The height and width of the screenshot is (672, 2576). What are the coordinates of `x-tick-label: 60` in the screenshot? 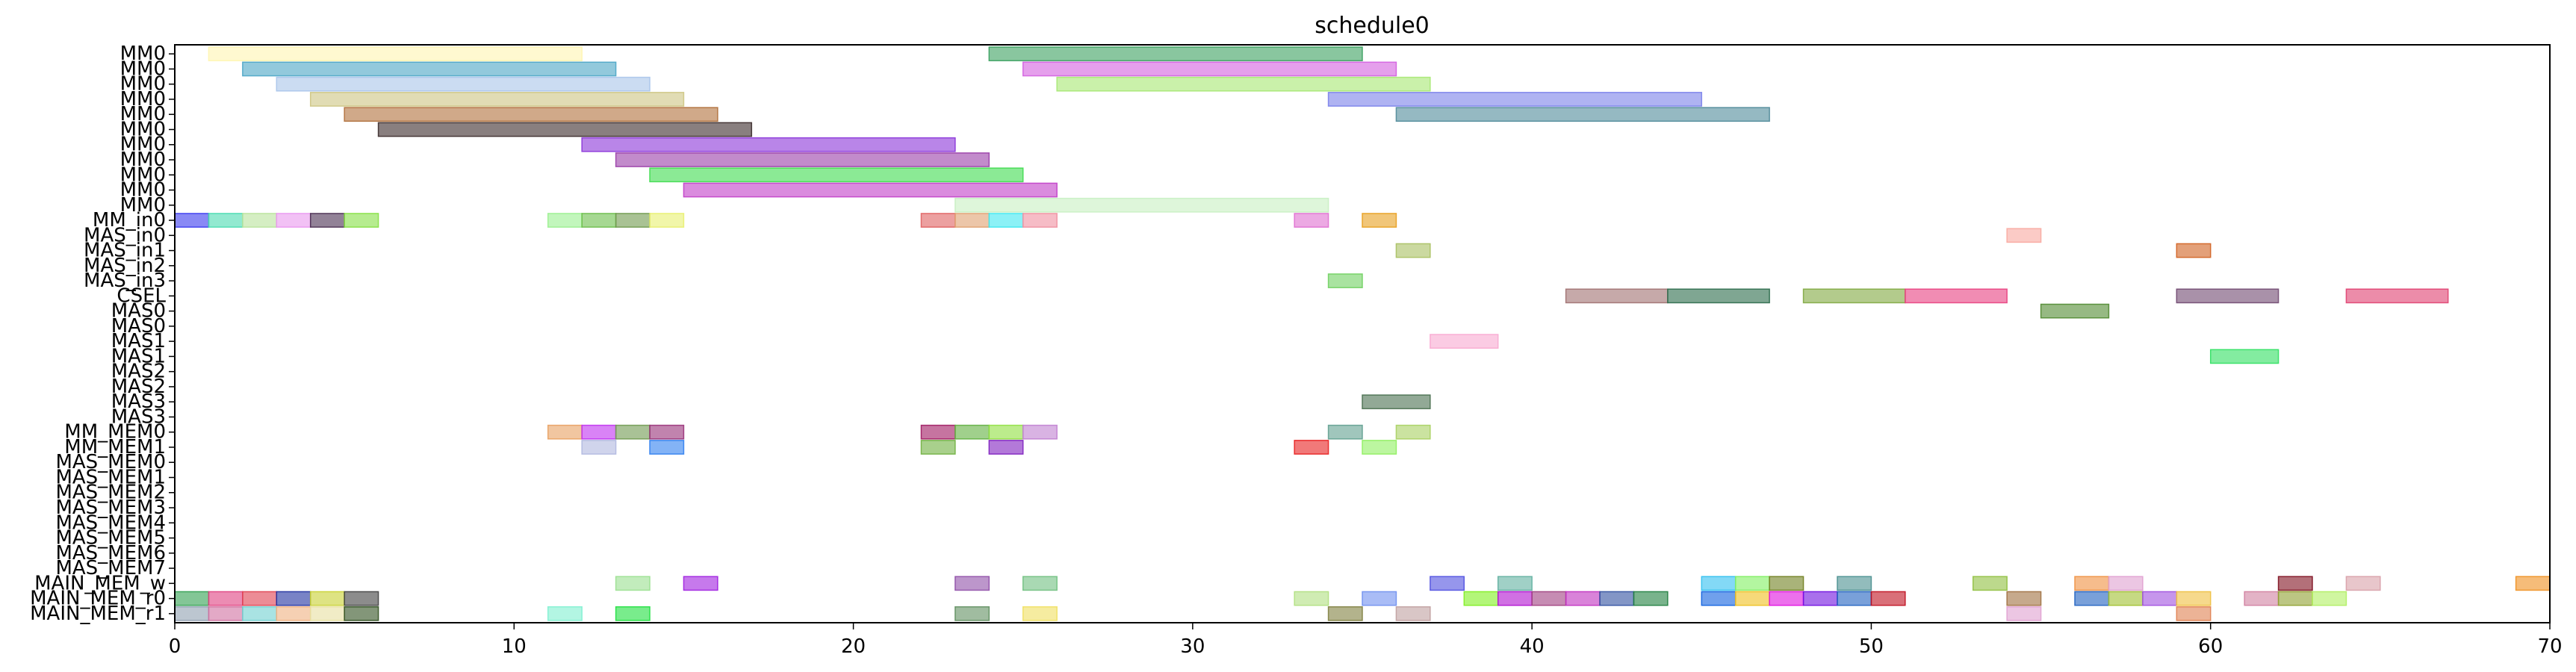 It's located at (2210, 646).